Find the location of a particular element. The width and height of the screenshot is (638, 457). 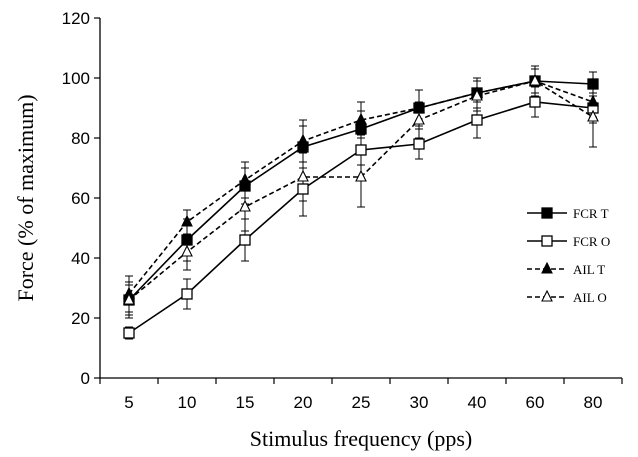

y-tick-label: 60 is located at coordinates (80, 198).